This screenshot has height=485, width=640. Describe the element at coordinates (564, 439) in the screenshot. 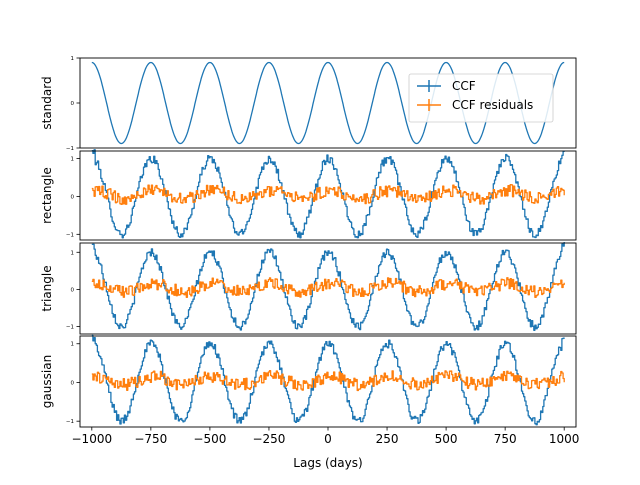

I see `x-tick-label: 1000` at that location.